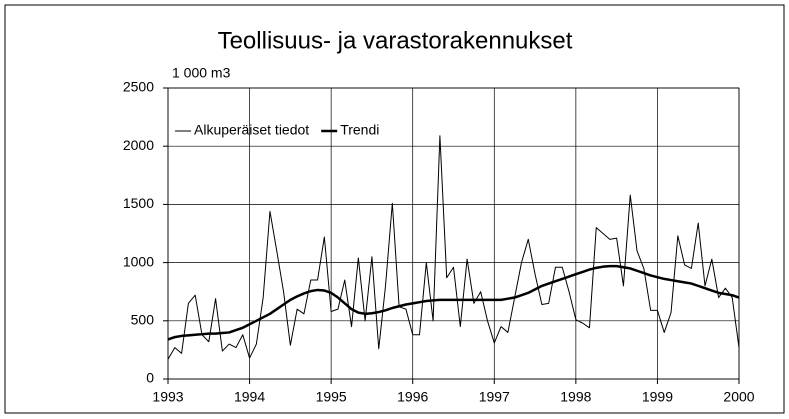  Describe the element at coordinates (494, 397) in the screenshot. I see `x-tick-label: 1997` at that location.